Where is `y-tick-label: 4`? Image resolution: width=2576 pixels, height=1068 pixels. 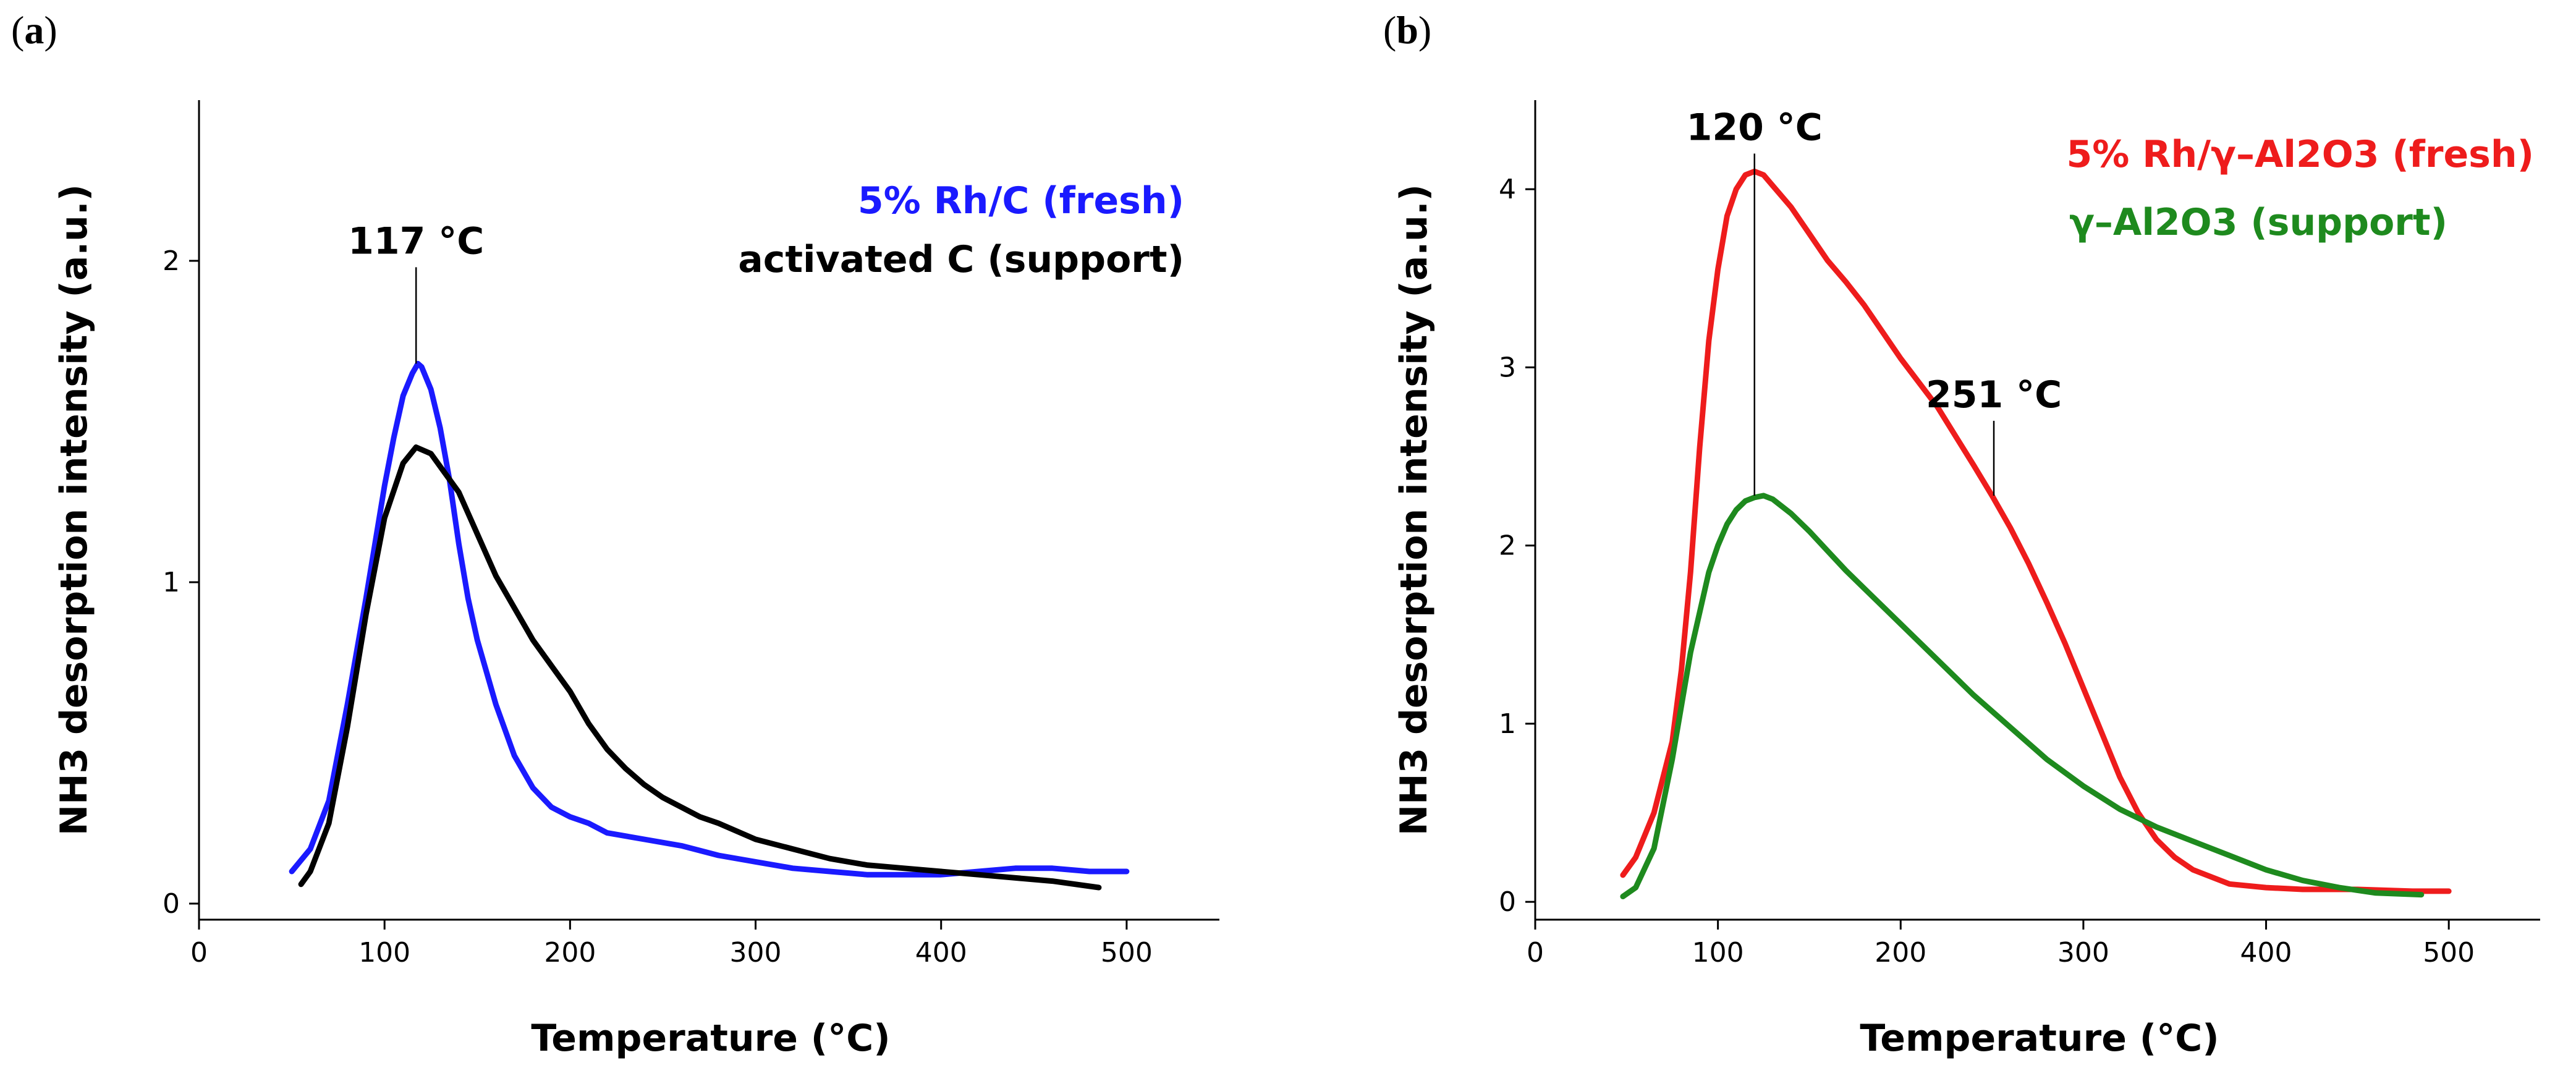 y-tick-label: 4 is located at coordinates (1507, 189).